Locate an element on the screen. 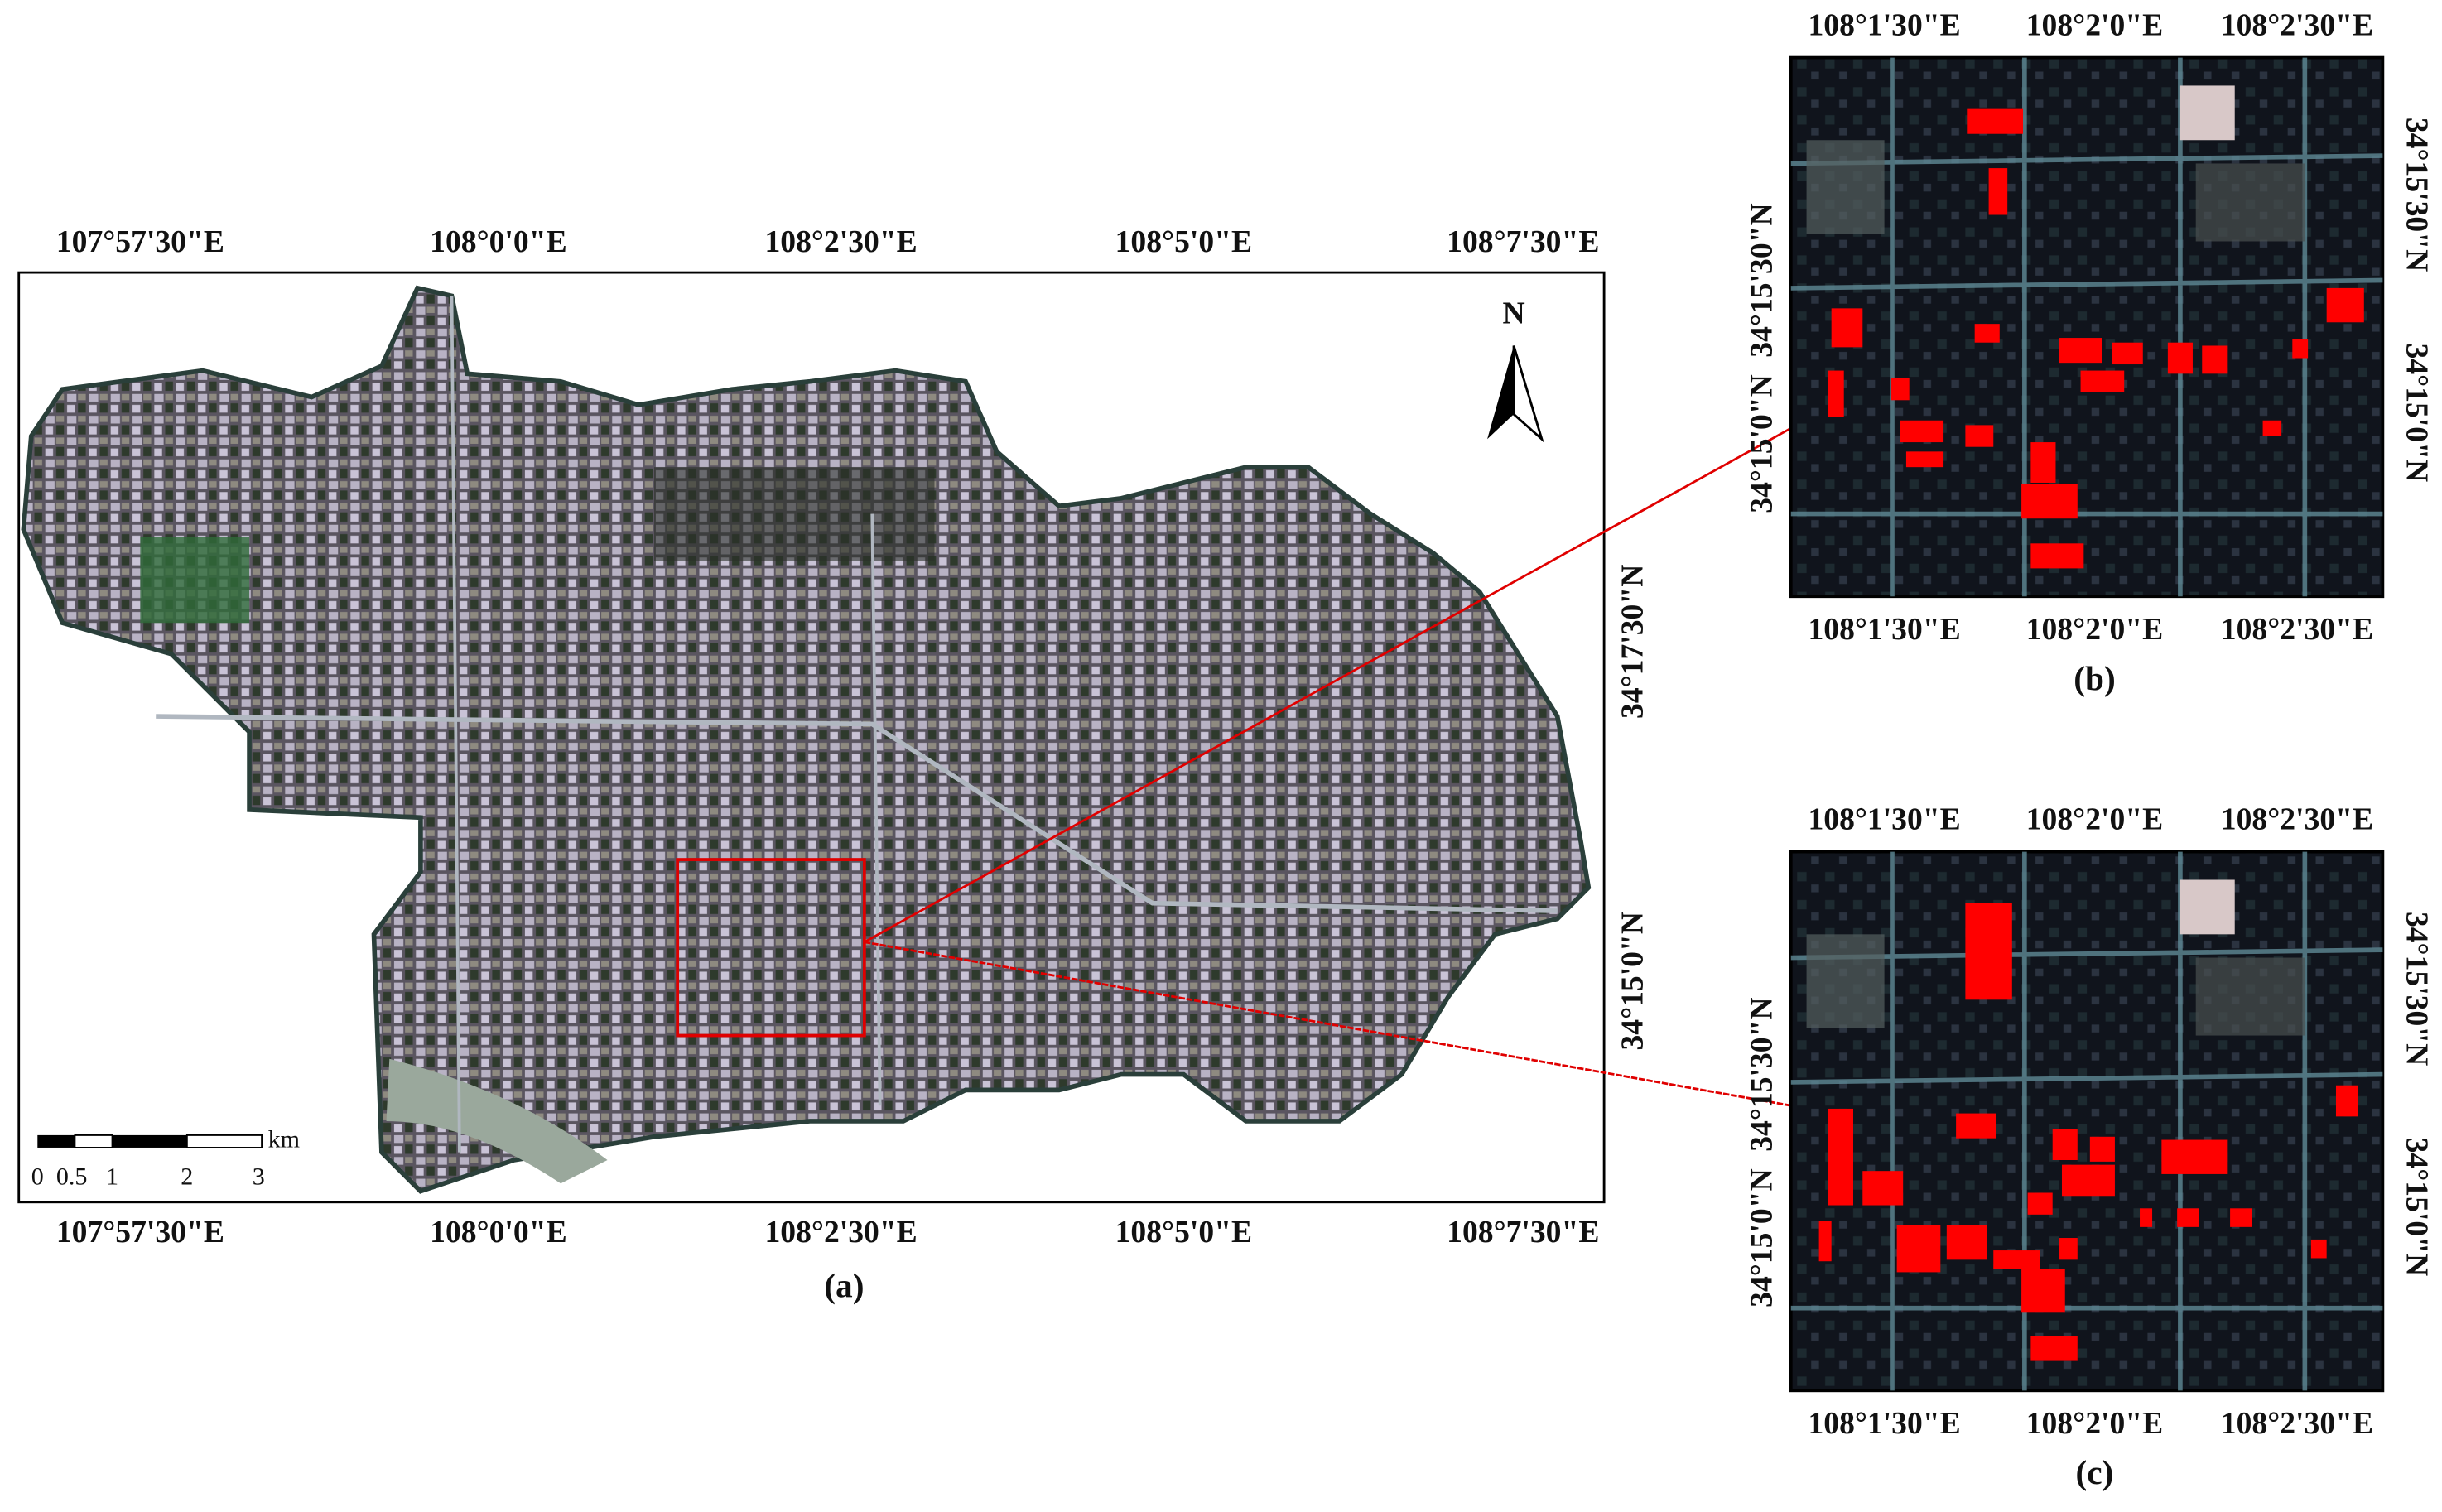 This screenshot has height=1512, width=2442. scale-label: 3 is located at coordinates (259, 1176).